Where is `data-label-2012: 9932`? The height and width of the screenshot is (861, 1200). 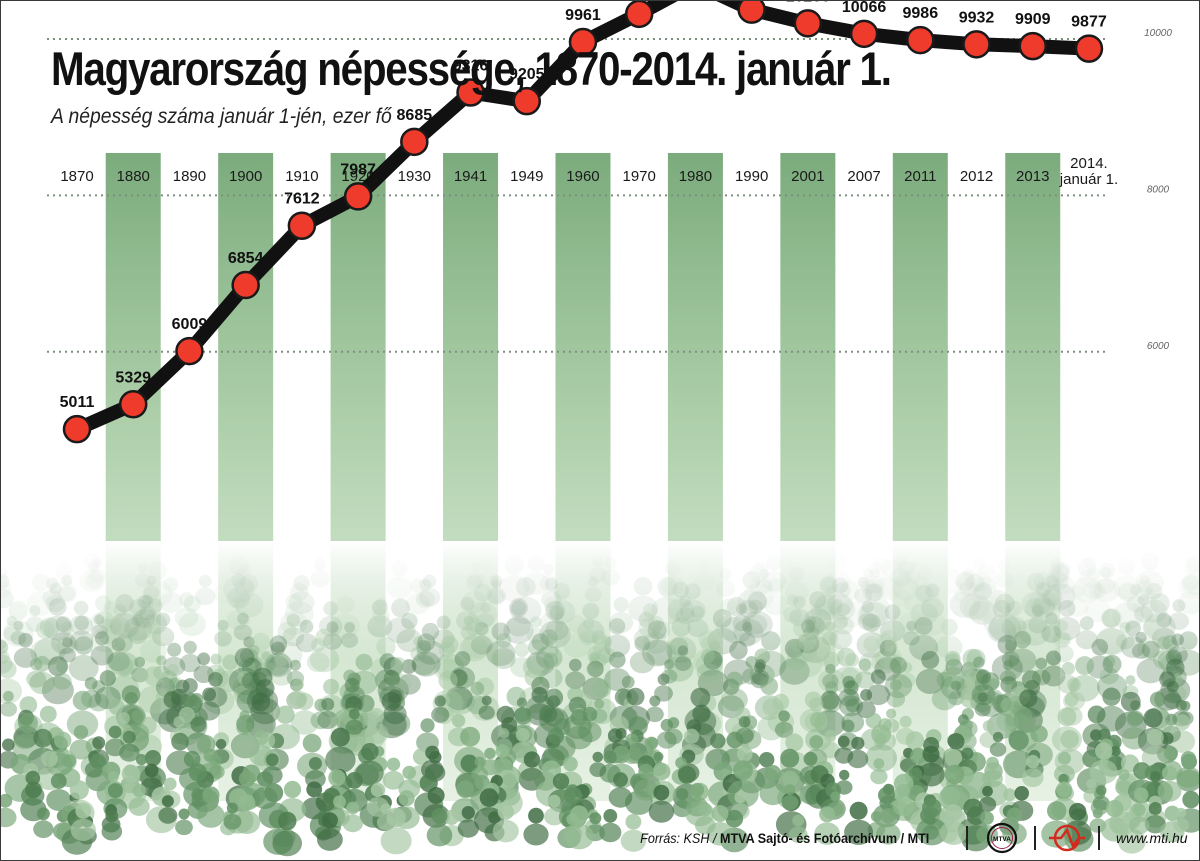
data-label-2012: 9932 is located at coordinates (977, 17).